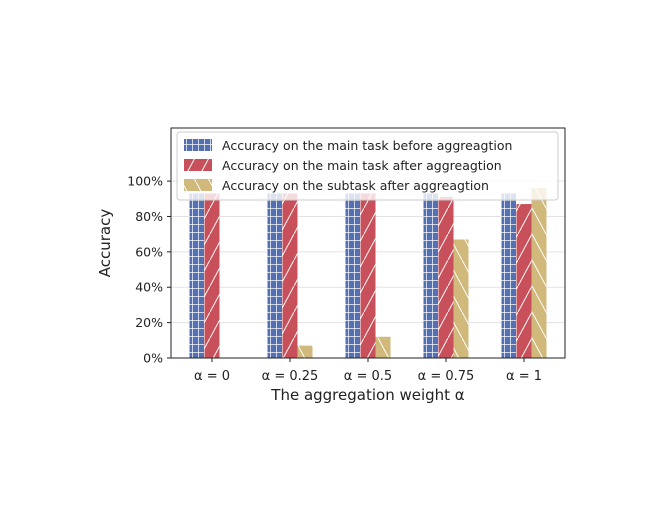 The width and height of the screenshot is (663, 527). I want to click on y-axis-label: Accuracy, so click(105, 243).